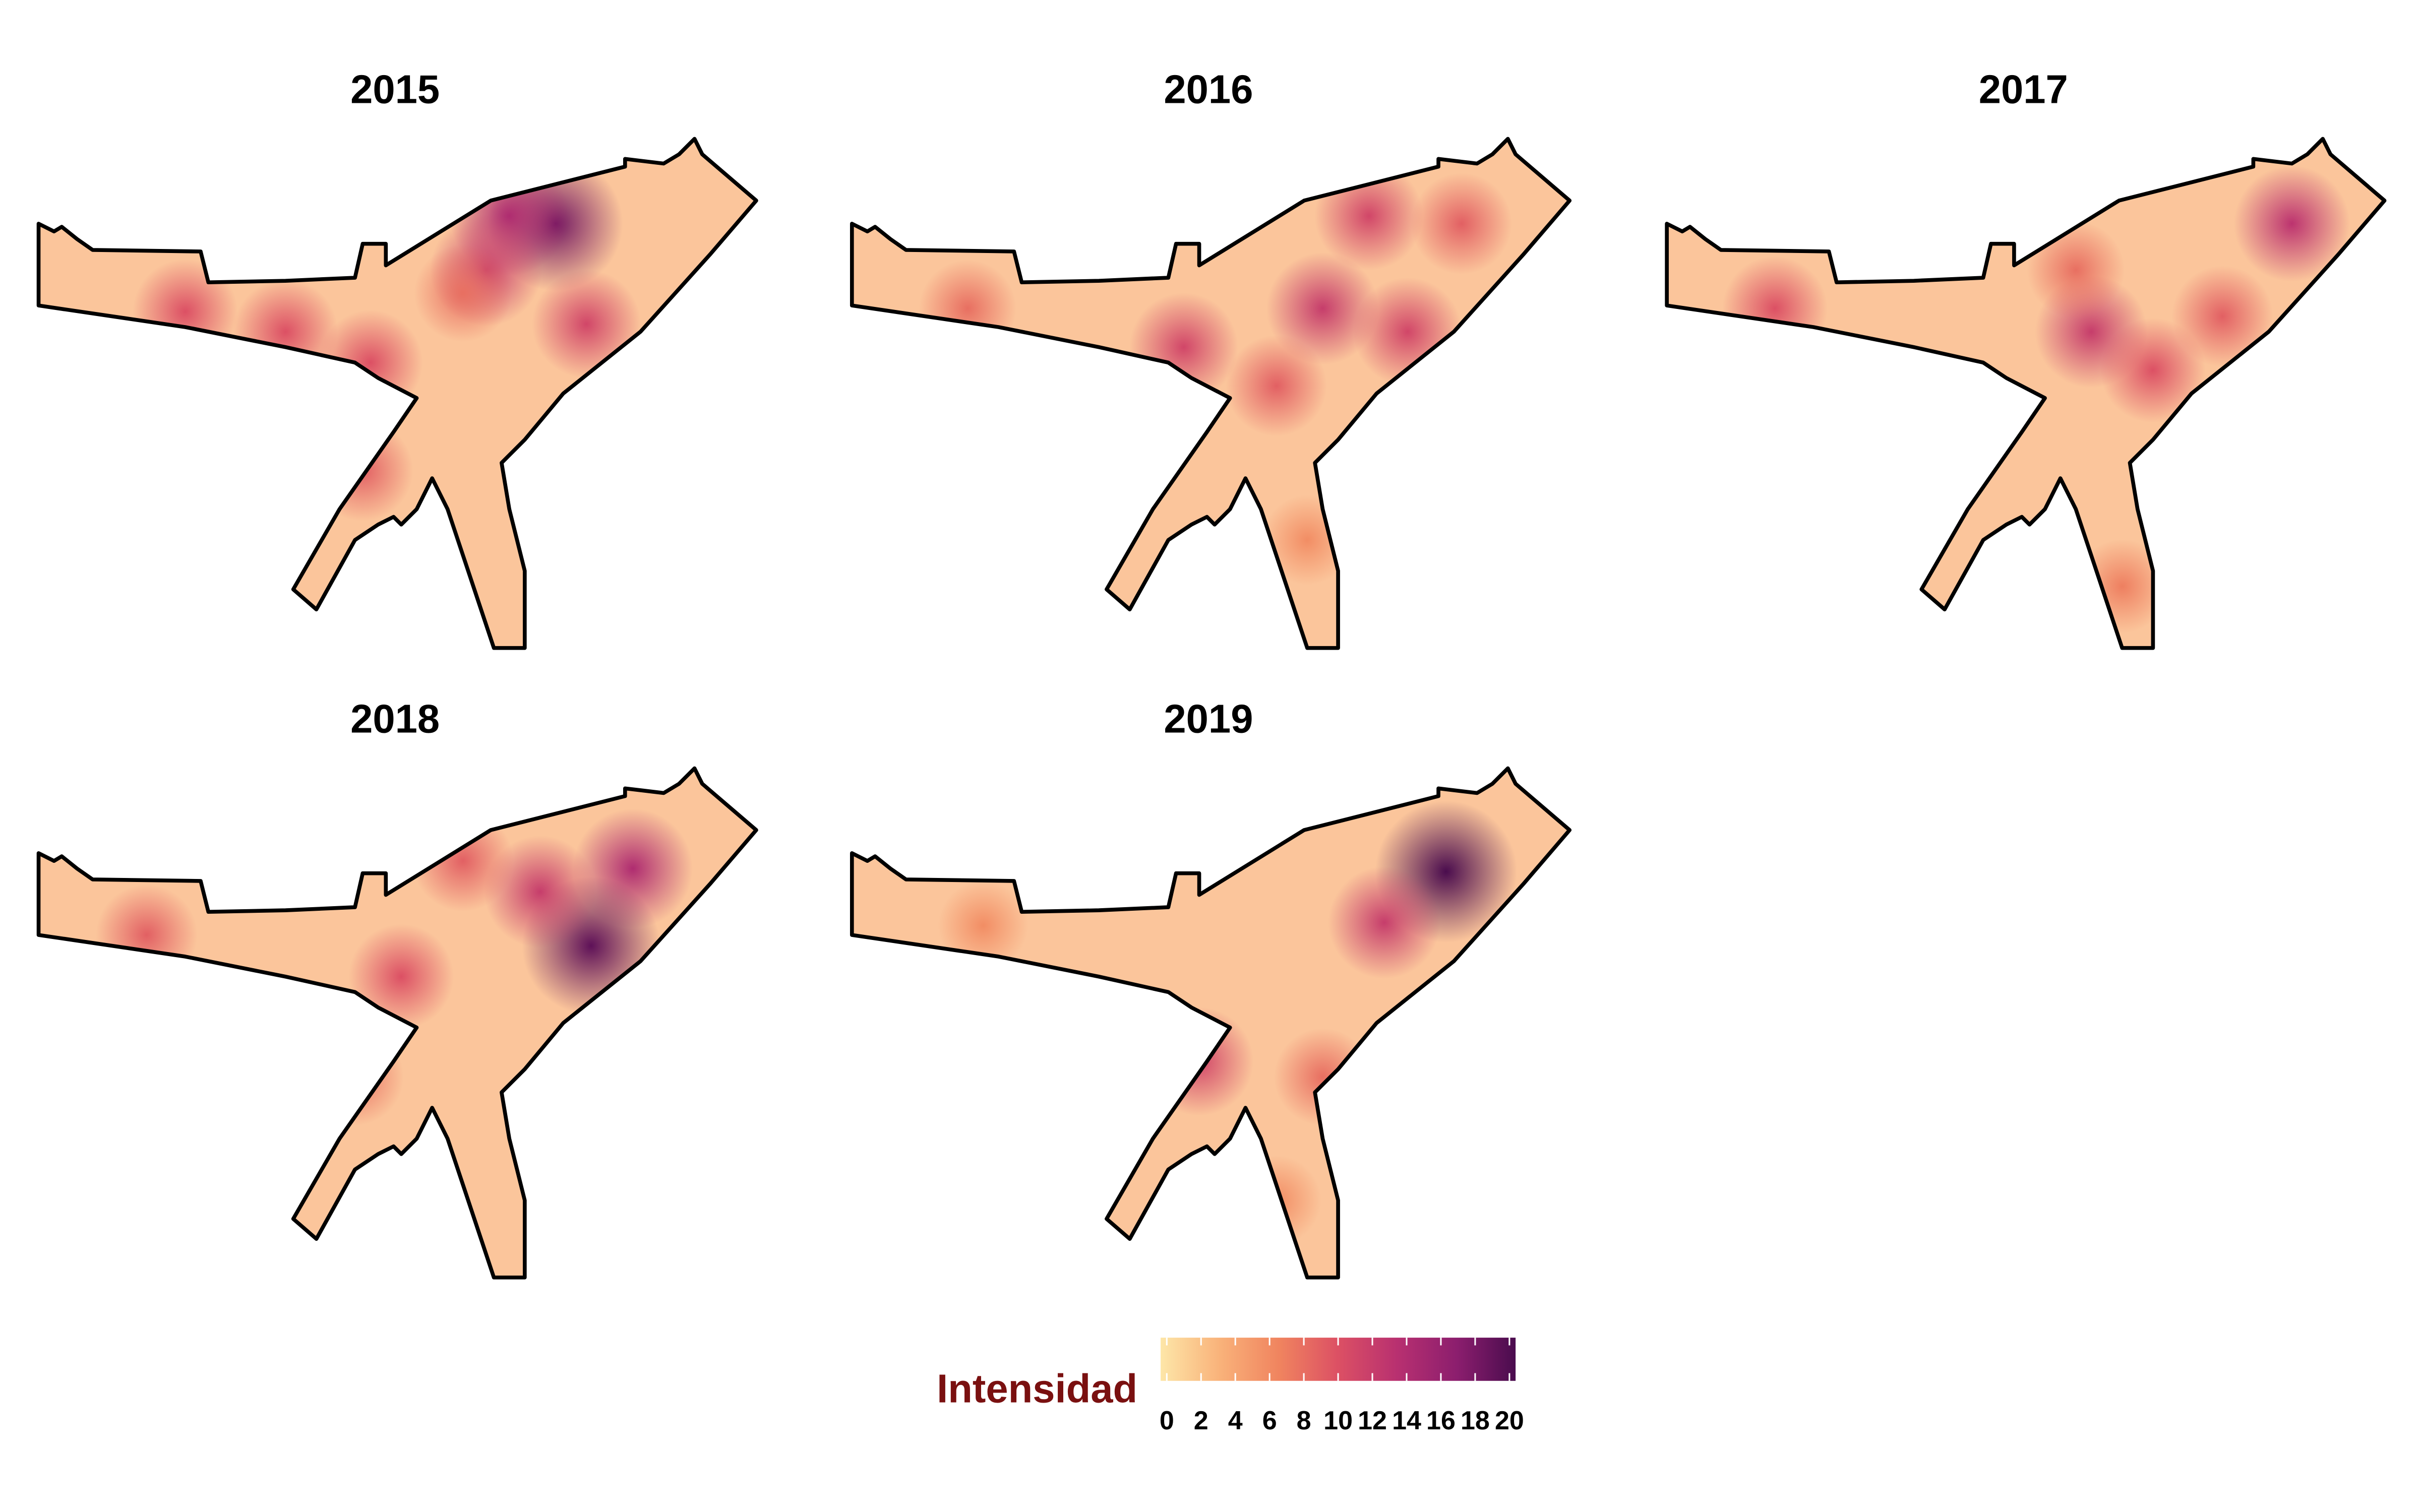 The width and height of the screenshot is (2420, 1512). Describe the element at coordinates (1269, 1421) in the screenshot. I see `legend-tick-label: 6` at that location.